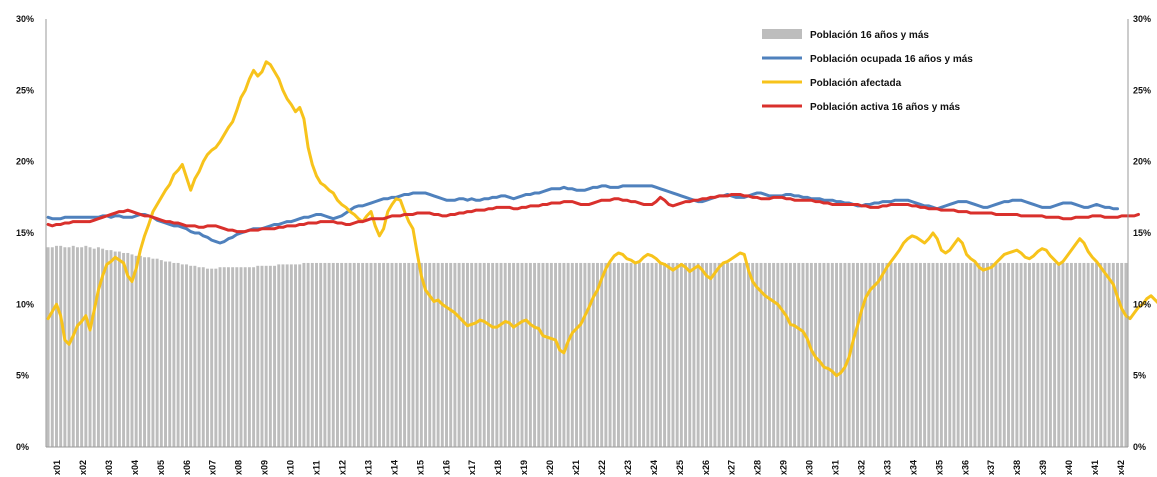 Image resolution: width=1157 pixels, height=477 pixels. What do you see at coordinates (965, 467) in the screenshot?
I see `x-tick-label: x36` at bounding box center [965, 467].